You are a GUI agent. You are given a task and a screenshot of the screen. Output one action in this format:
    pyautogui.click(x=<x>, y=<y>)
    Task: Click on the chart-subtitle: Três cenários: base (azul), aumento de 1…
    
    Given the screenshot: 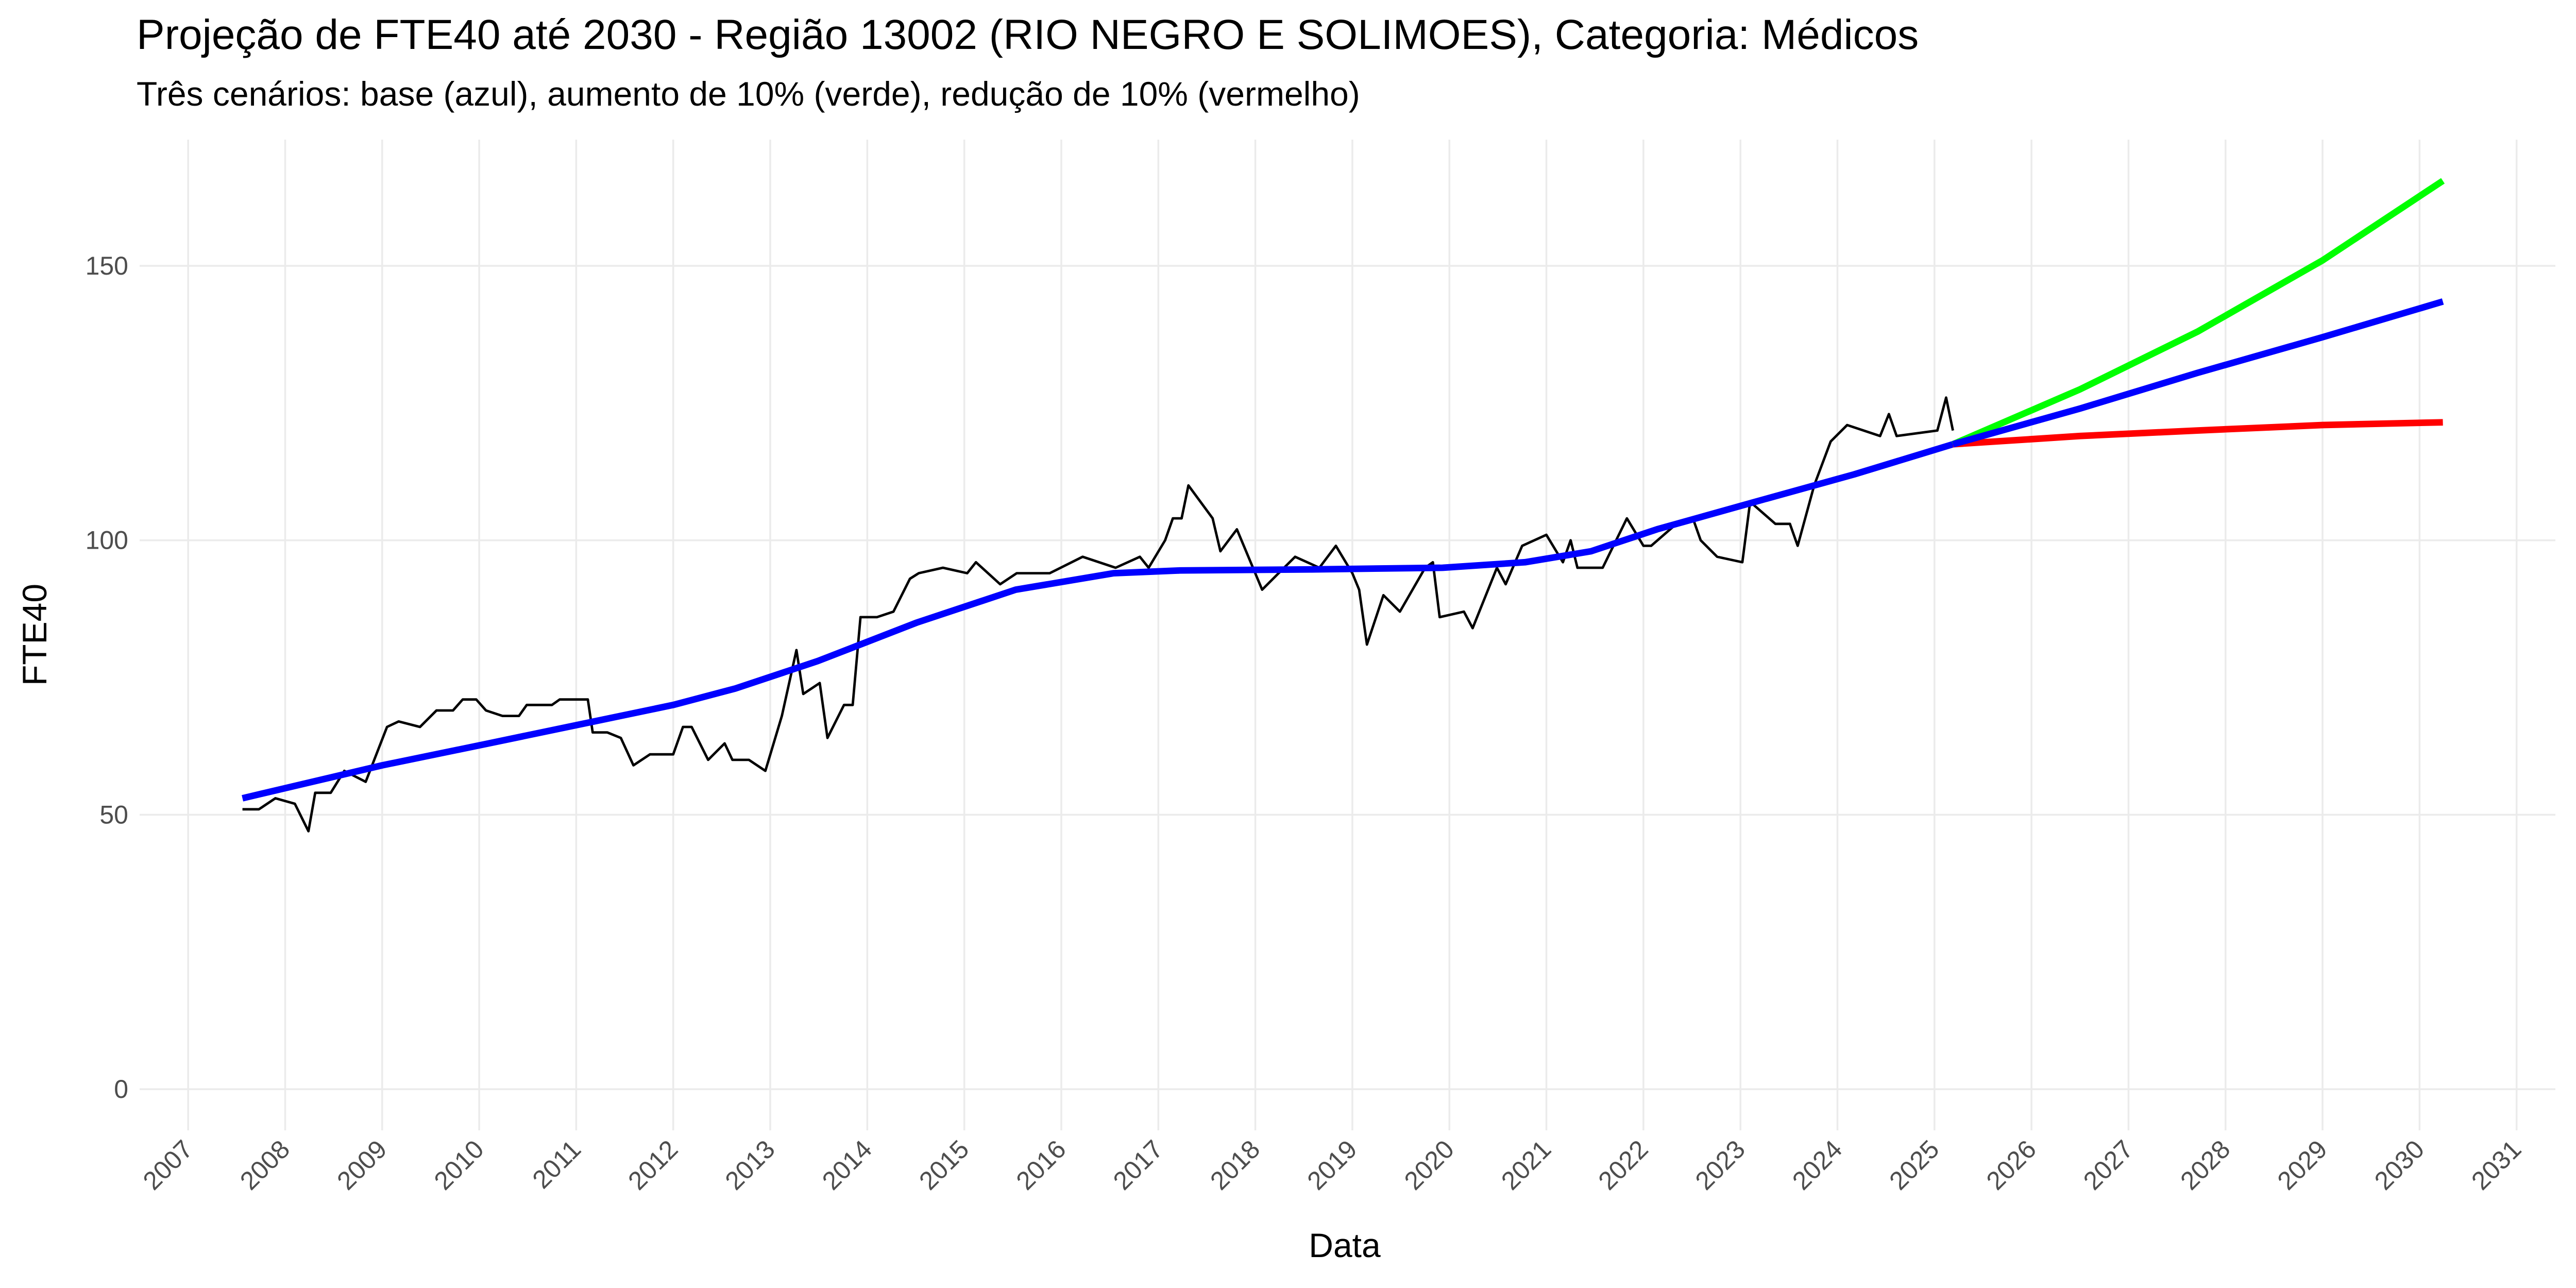 What is the action you would take?
    pyautogui.click(x=748, y=94)
    